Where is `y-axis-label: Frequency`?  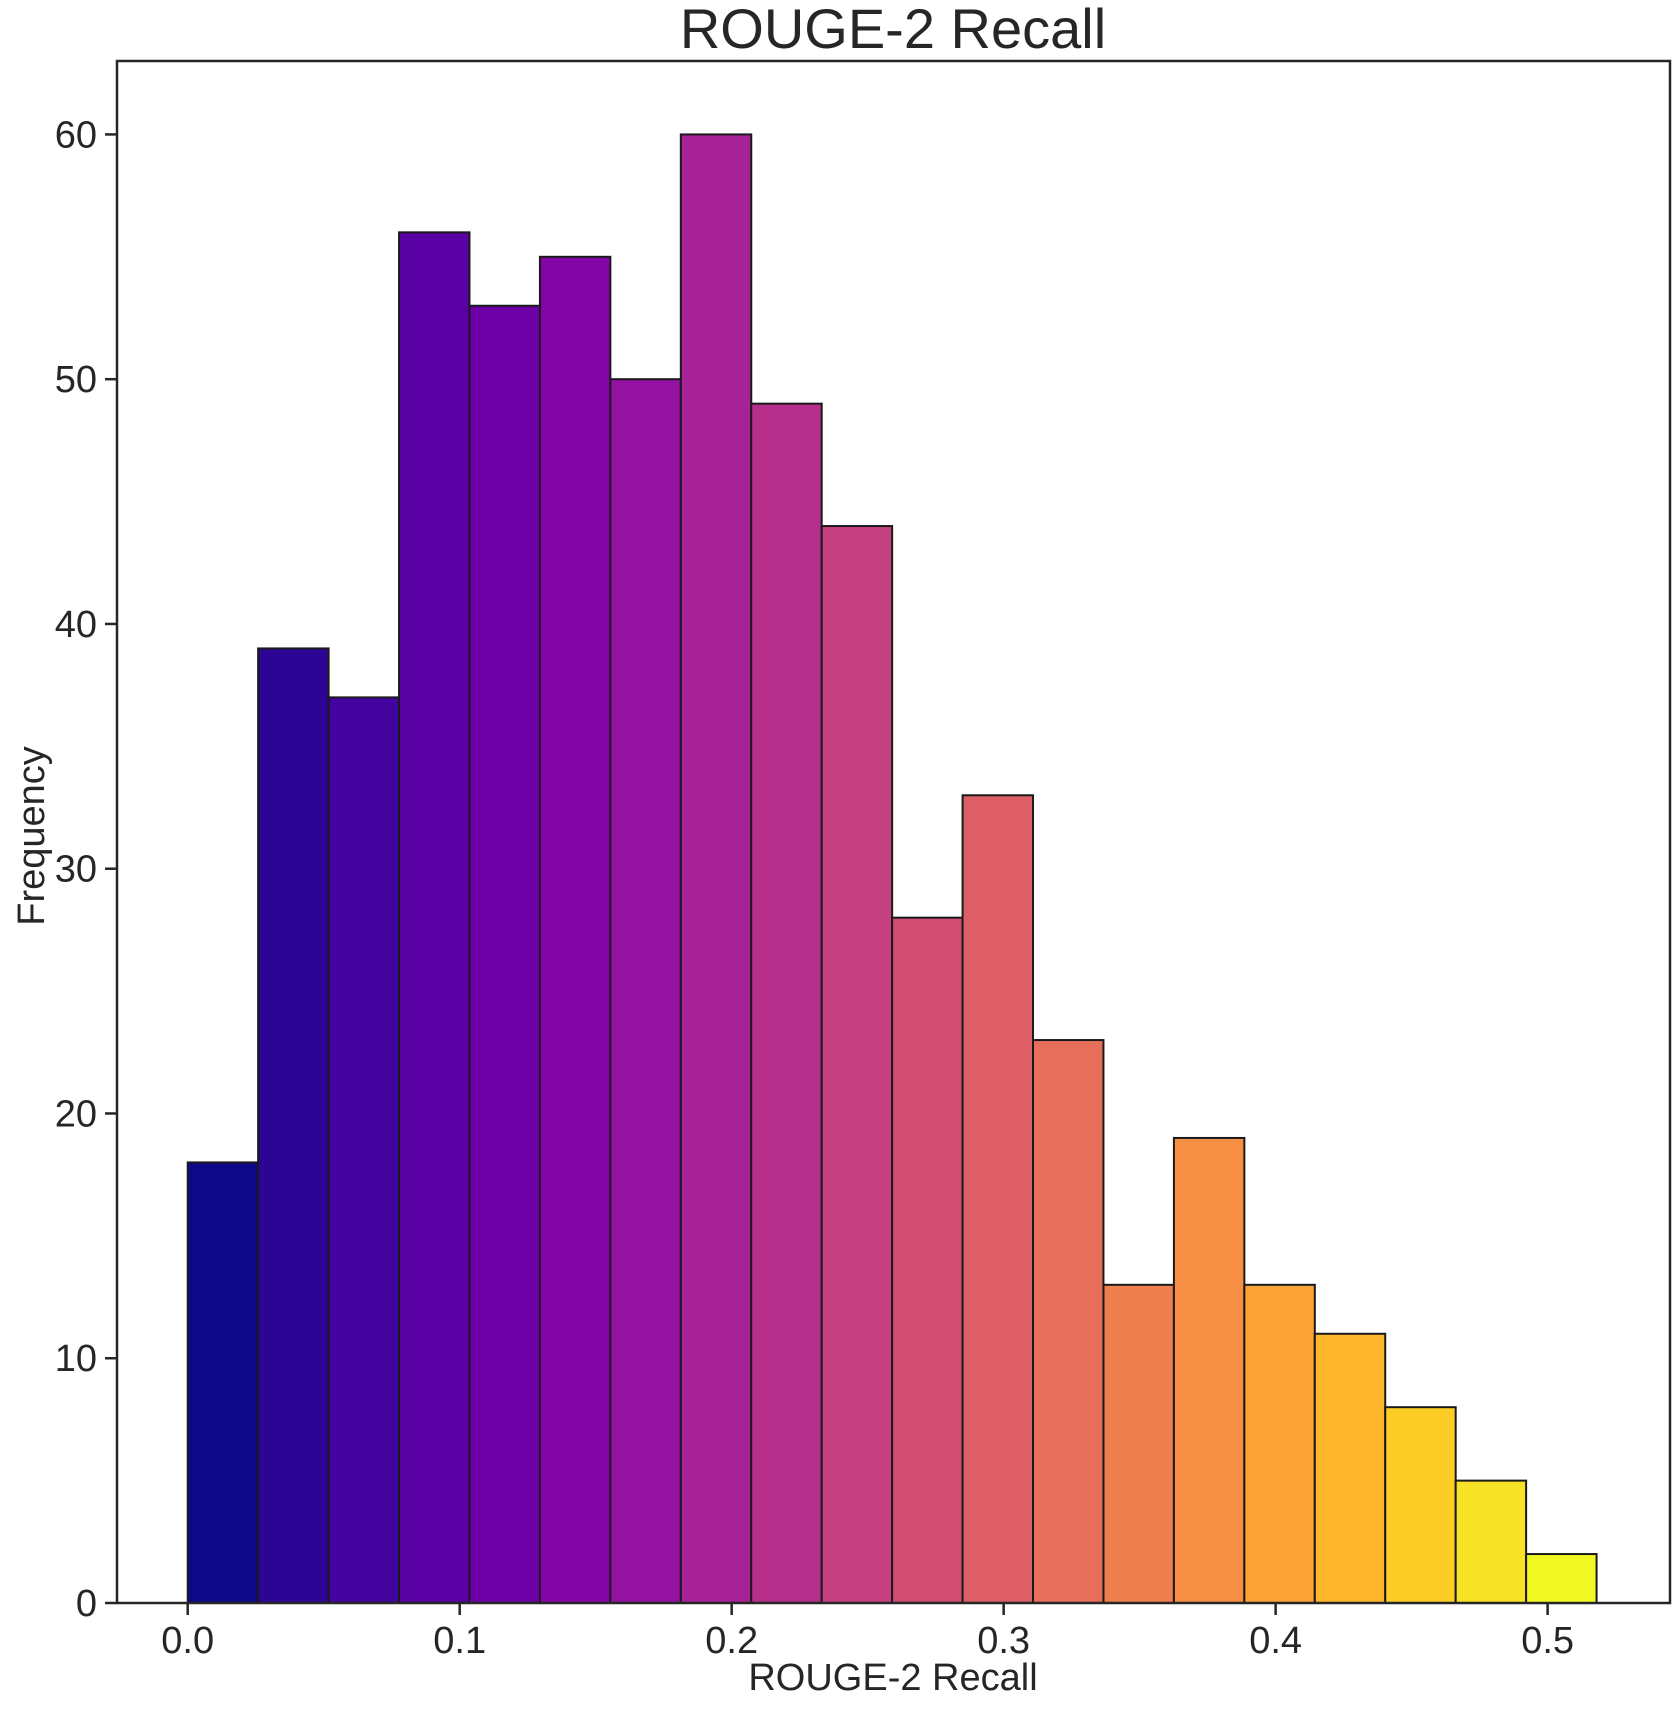
y-axis-label: Frequency is located at coordinates (32, 836).